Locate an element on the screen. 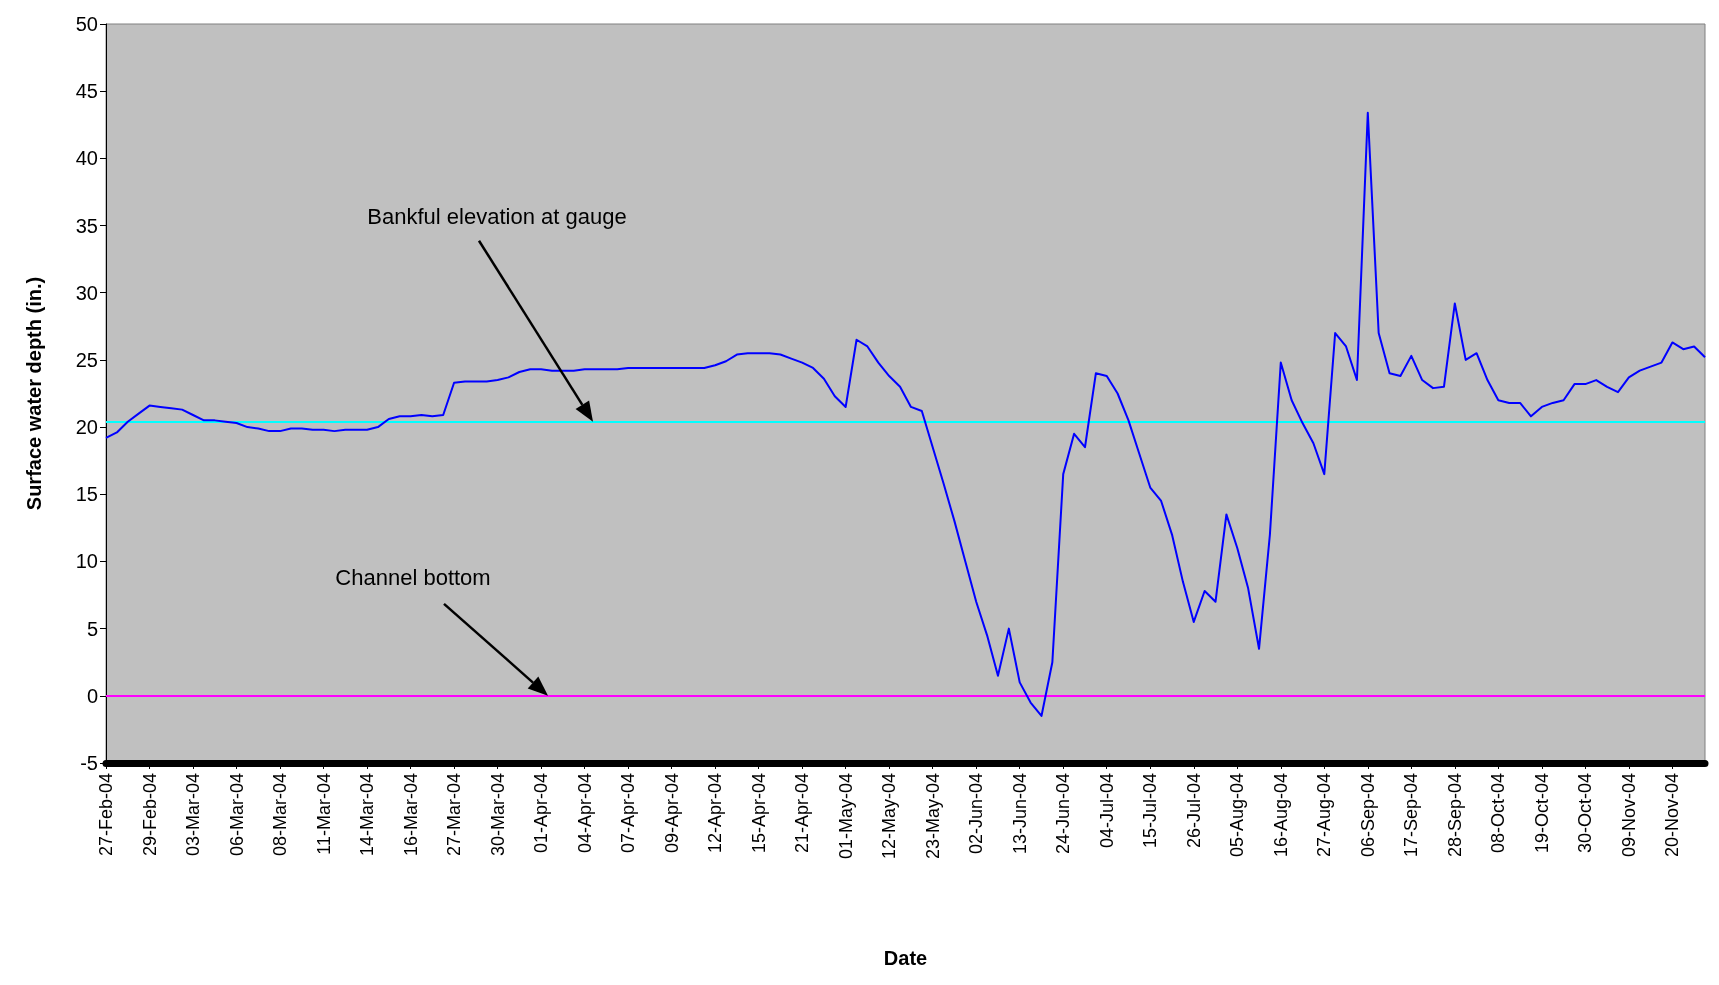 The height and width of the screenshot is (985, 1719). x-tick-label: 08-Mar-04 is located at coordinates (280, 815).